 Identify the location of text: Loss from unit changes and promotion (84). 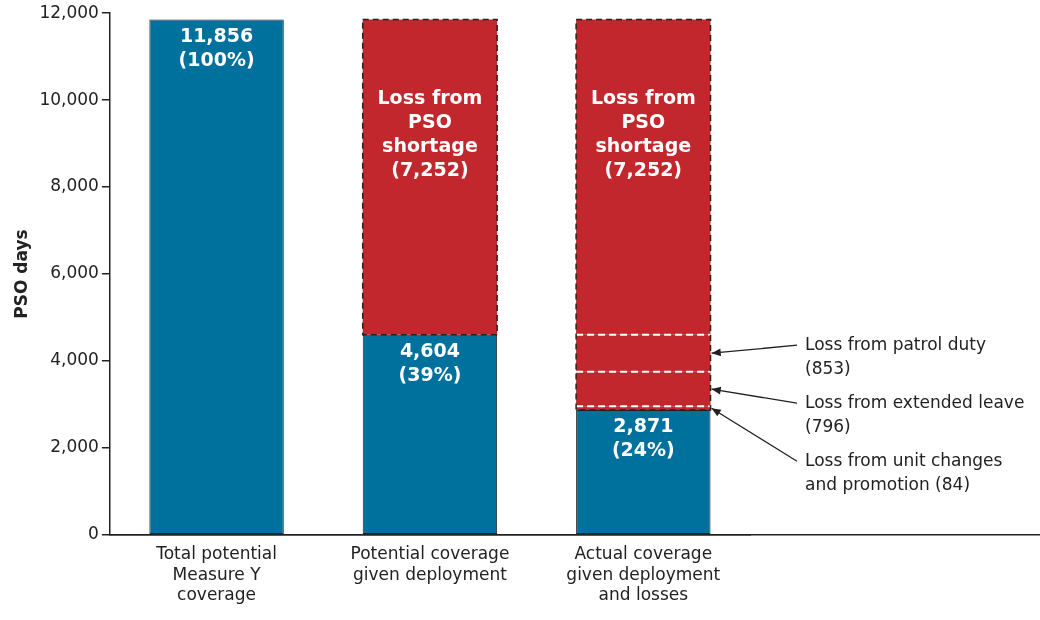
(904, 471).